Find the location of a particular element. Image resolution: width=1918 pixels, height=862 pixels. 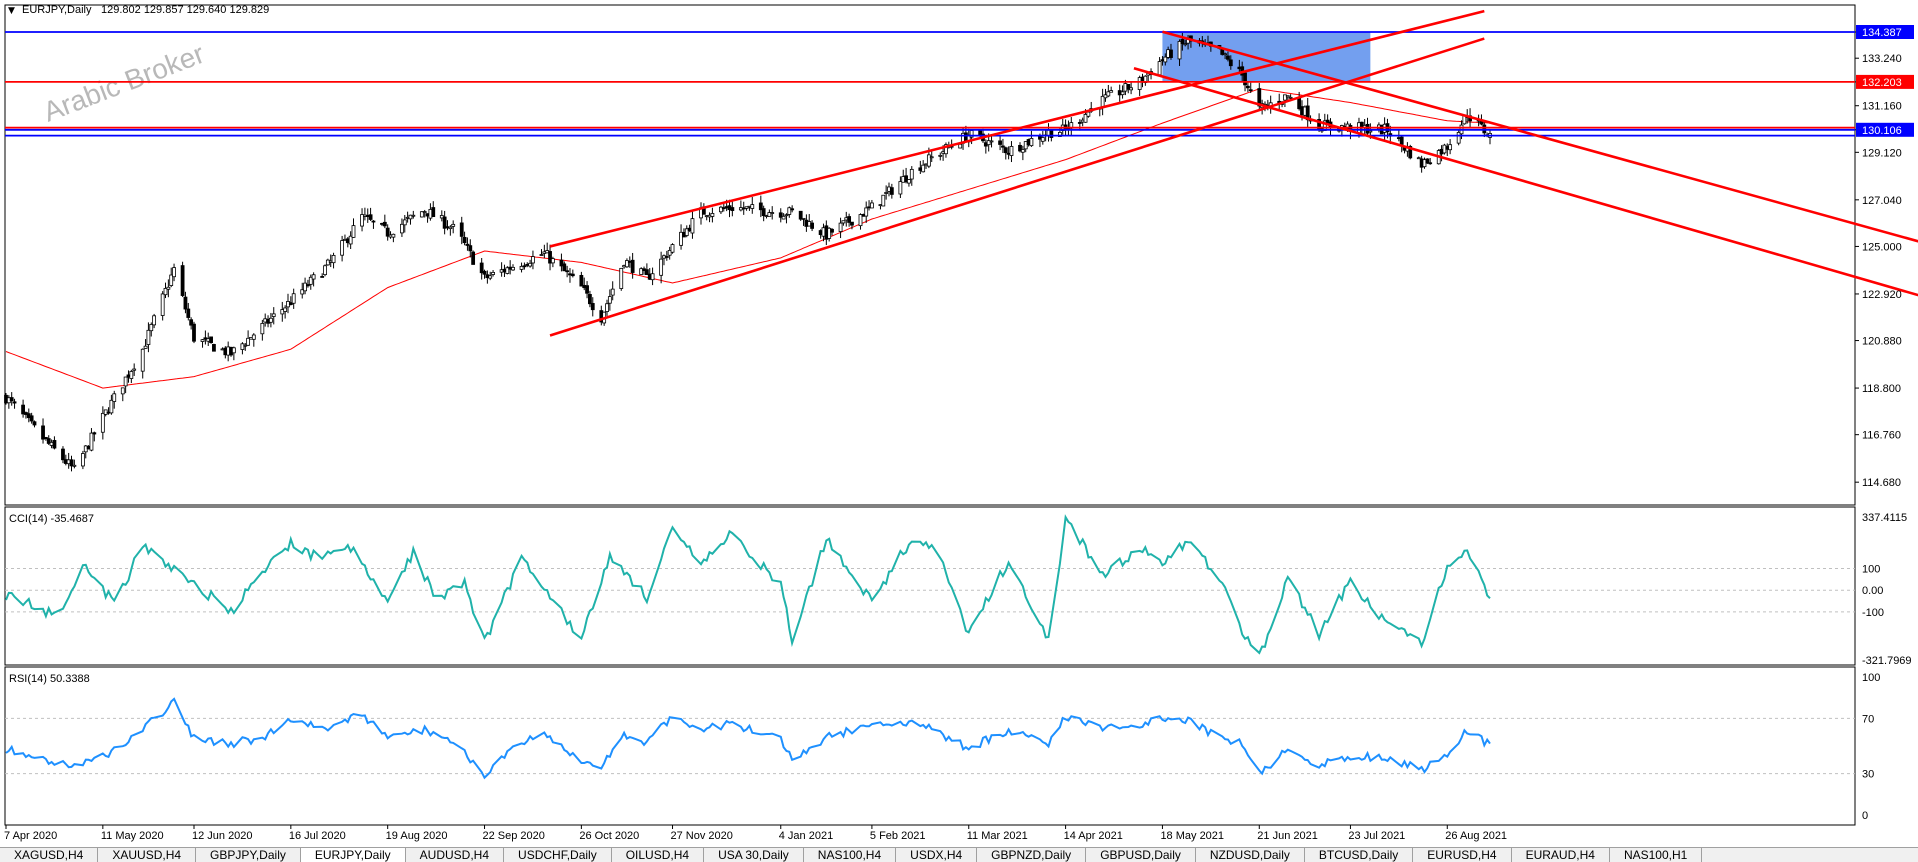

chart-tab: USDCHF,Daily is located at coordinates (558, 855).